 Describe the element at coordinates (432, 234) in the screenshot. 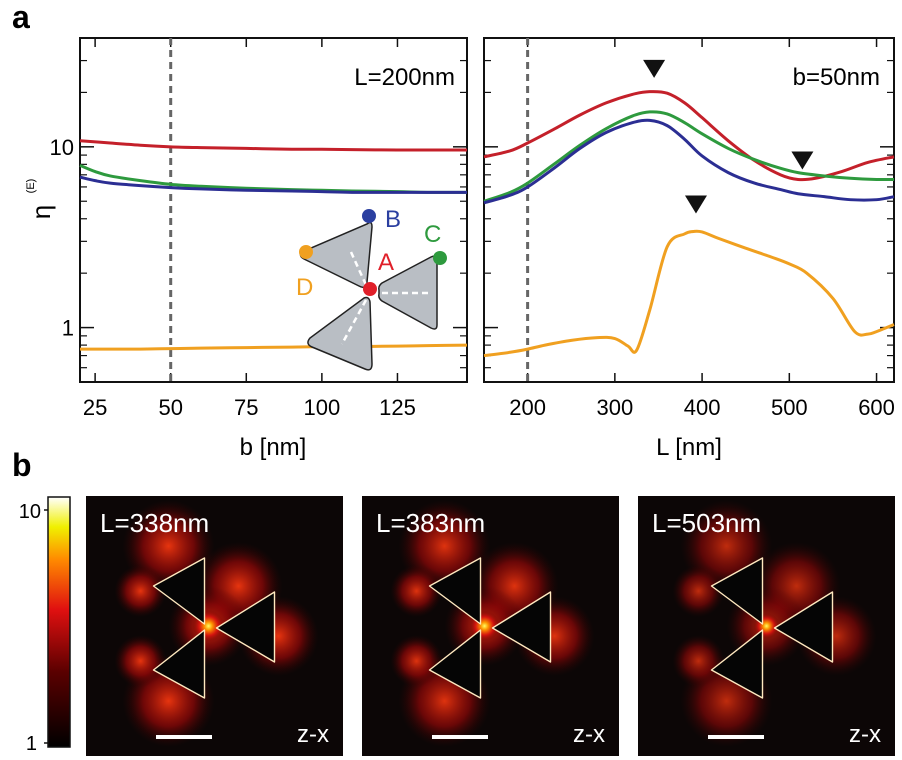

I see `inset-label-C: C` at that location.